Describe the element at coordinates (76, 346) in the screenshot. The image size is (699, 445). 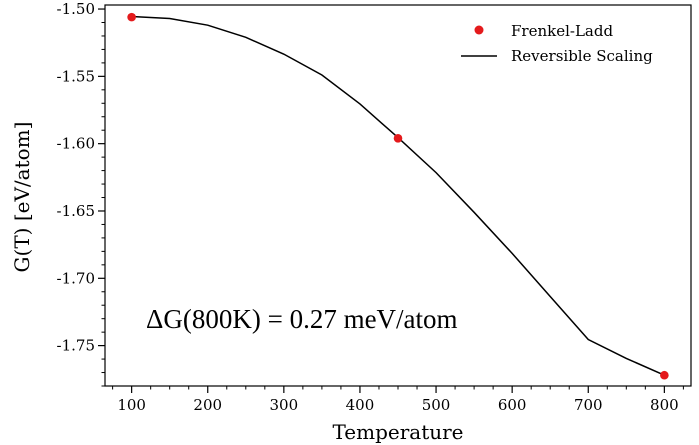
I see `y-tick-label: -1.75` at that location.